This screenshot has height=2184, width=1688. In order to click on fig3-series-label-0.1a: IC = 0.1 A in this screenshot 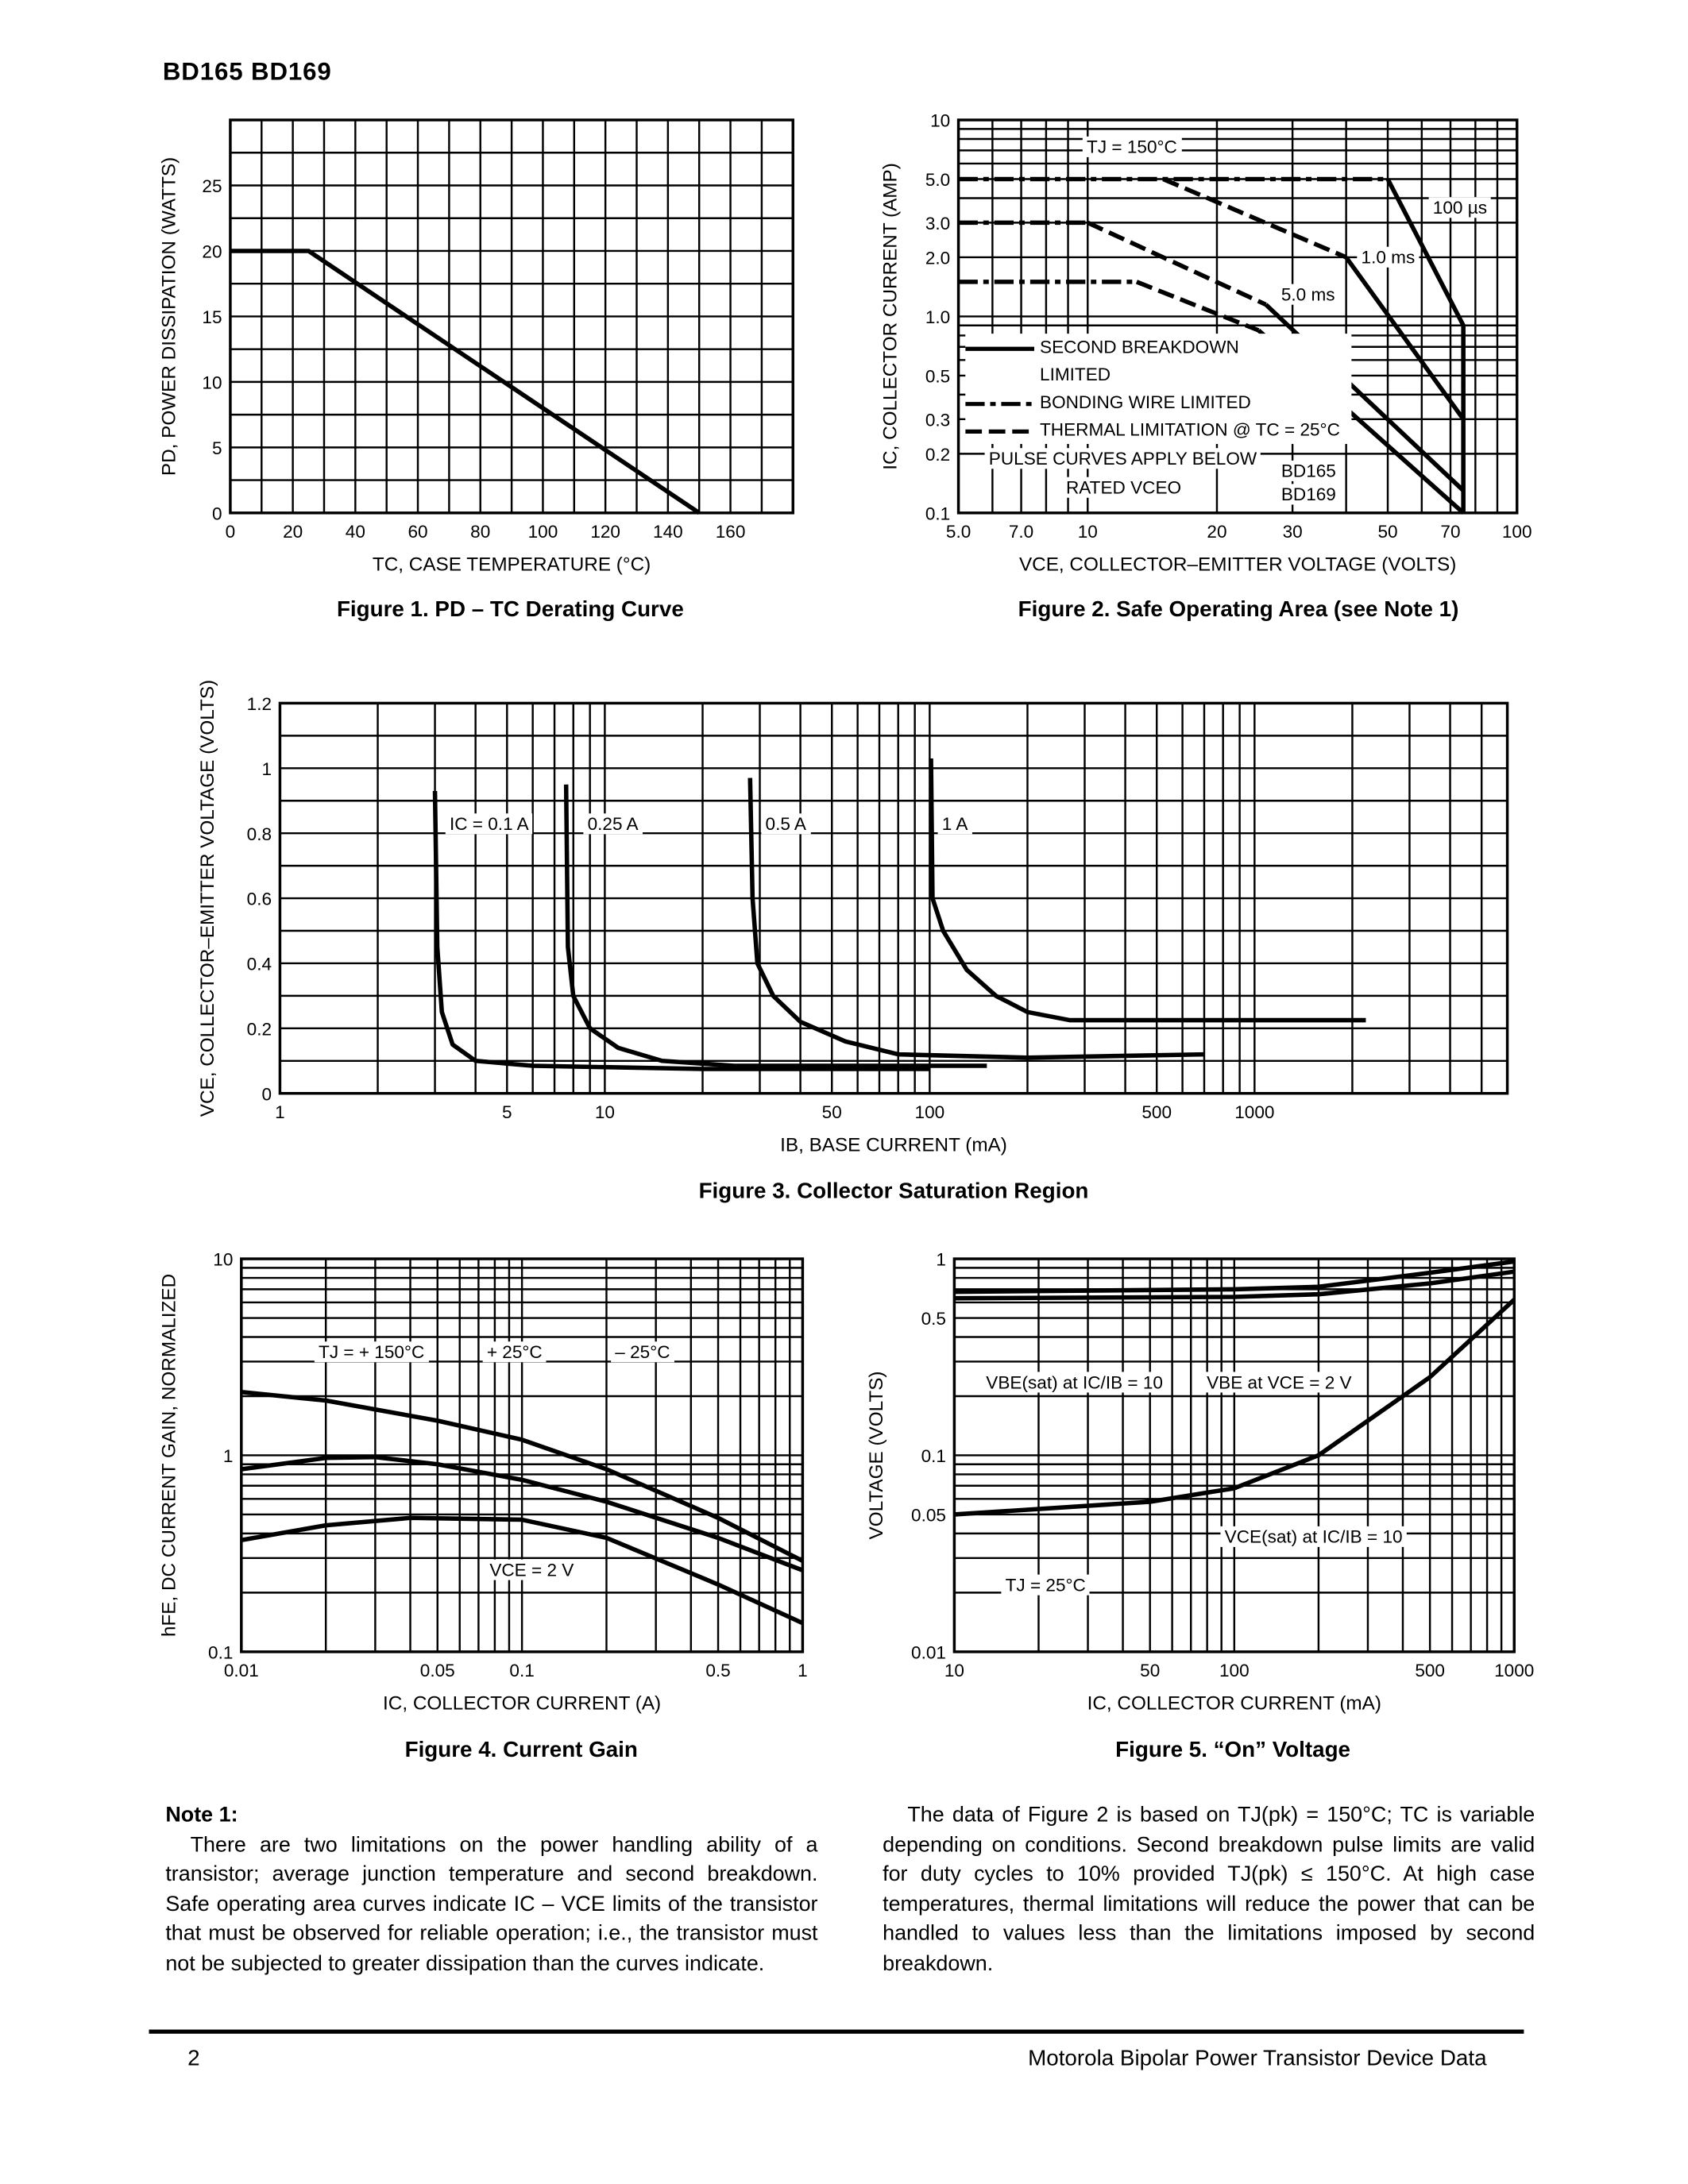, I will do `click(489, 824)`.